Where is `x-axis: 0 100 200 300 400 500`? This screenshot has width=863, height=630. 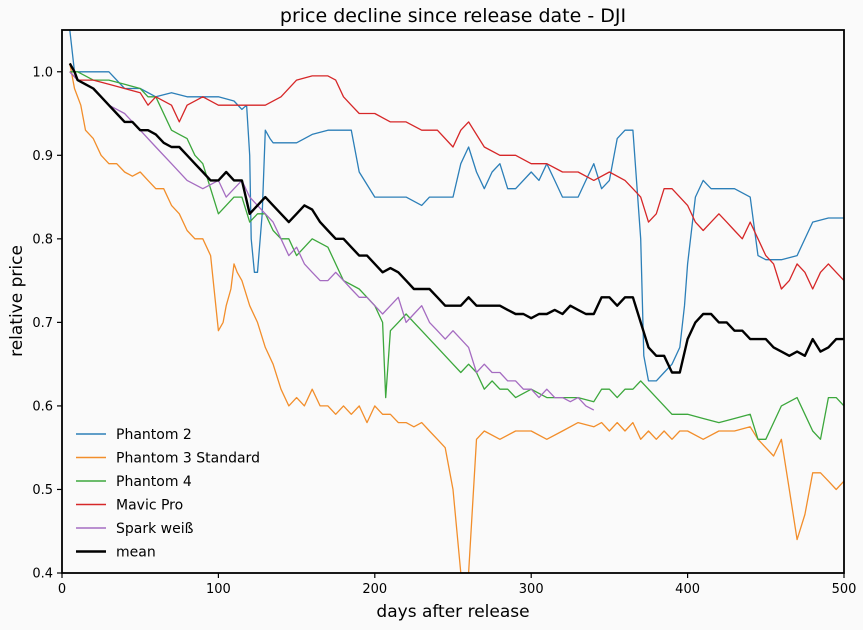
x-axis: 0 100 200 300 400 500 is located at coordinates (457, 585).